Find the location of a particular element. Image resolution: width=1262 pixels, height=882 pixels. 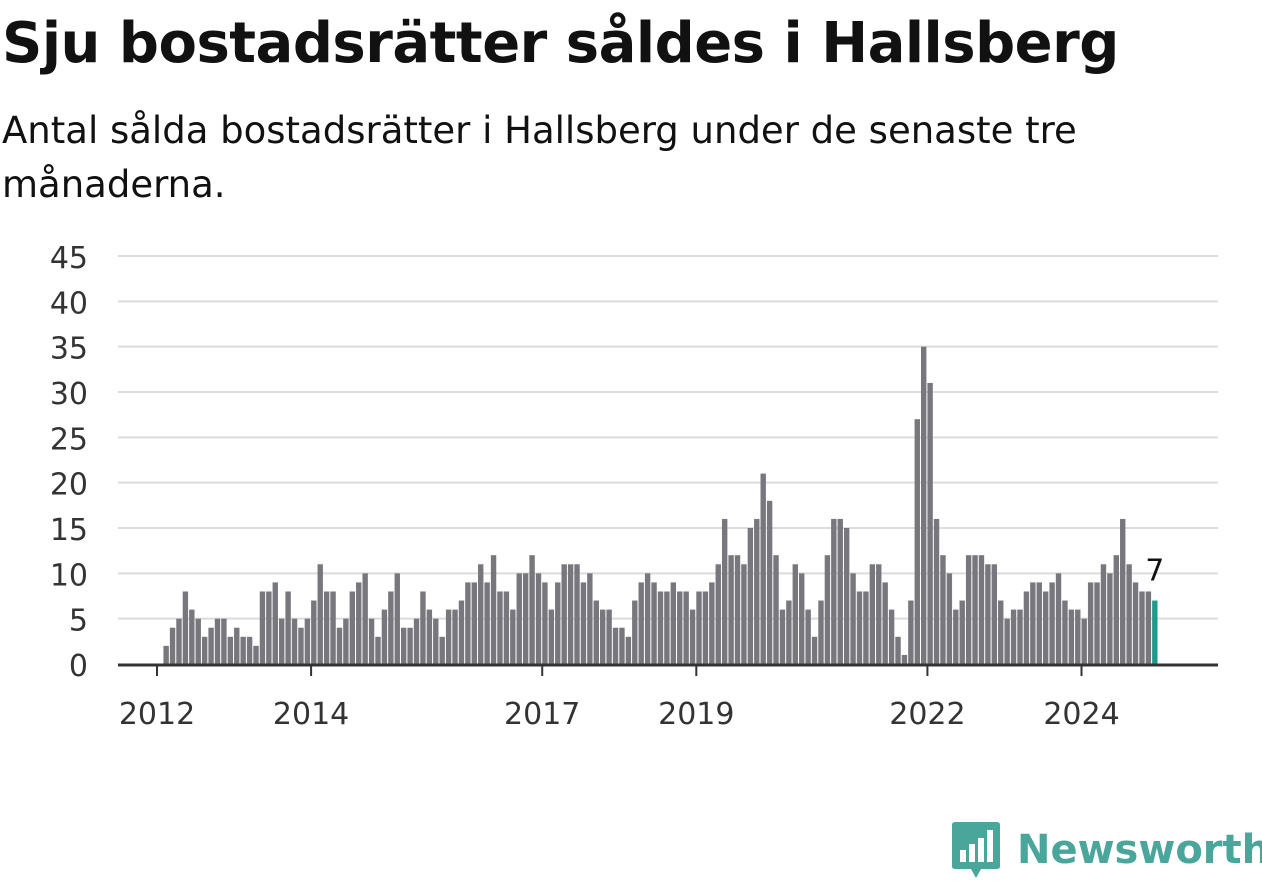

y-tick-label: 10 is located at coordinates (69, 575).